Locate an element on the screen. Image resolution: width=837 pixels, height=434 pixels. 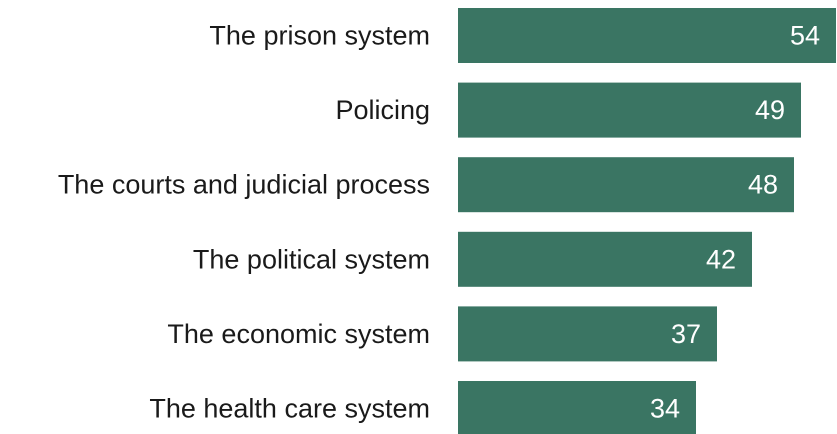
category-label: The prison system is located at coordinates (319, 36).